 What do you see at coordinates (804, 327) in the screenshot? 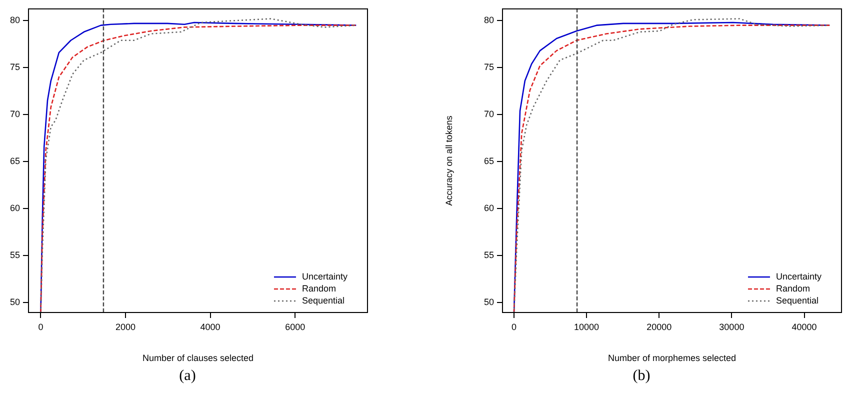
I see `x-tick-label: 40000` at bounding box center [804, 327].